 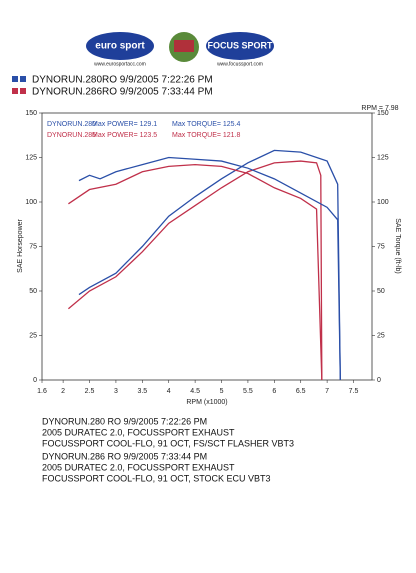 I want to click on legend-label: DYNORUN.280RO 9/9/2005 7:22:26 PM, so click(x=122, y=80).